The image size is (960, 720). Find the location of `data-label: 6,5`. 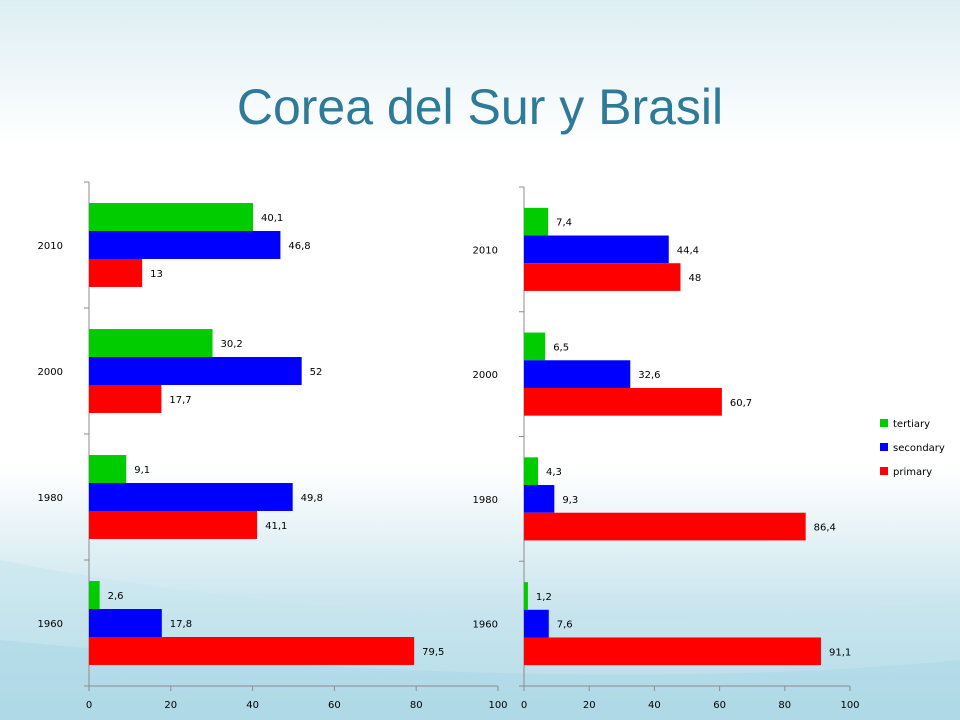

data-label: 6,5 is located at coordinates (561, 347).